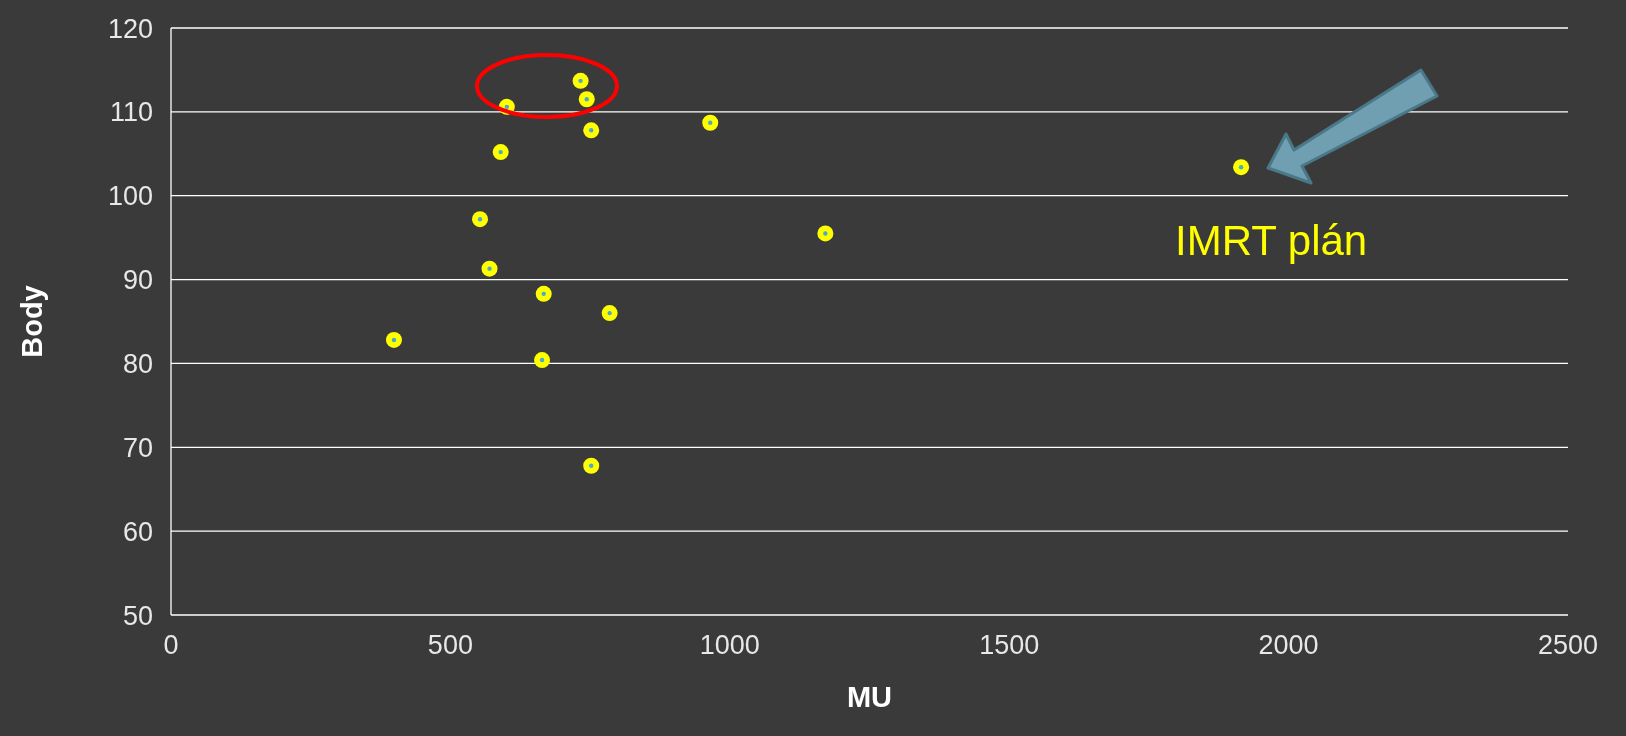  I want to click on y-tick-label: 90, so click(137, 280).